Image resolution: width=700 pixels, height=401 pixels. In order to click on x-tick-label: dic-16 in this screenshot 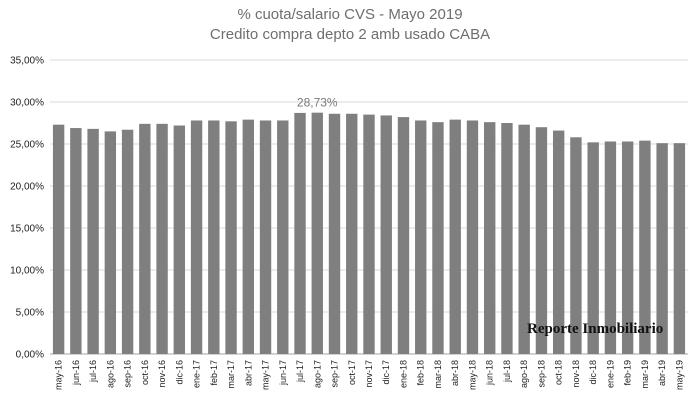, I will do `click(179, 372)`.